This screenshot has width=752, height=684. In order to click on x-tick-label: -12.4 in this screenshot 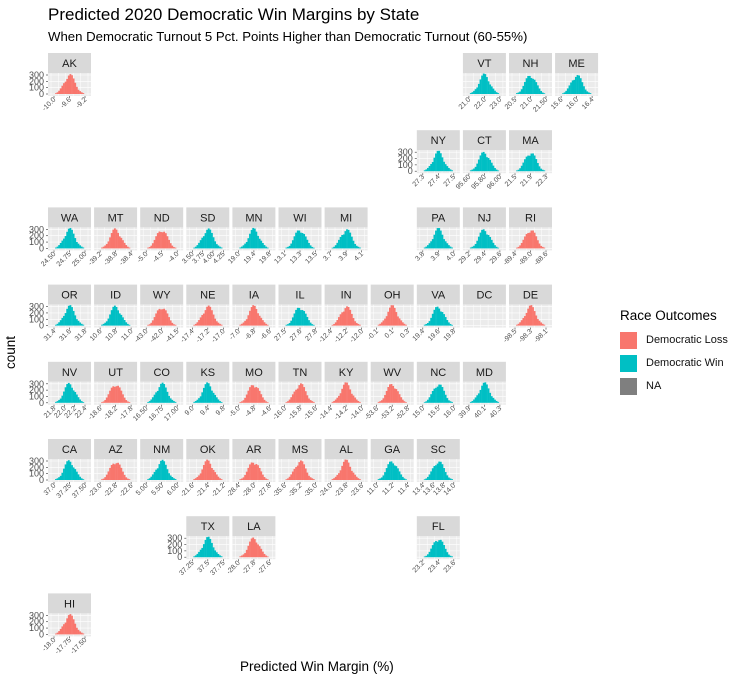, I will do `click(326, 336)`.